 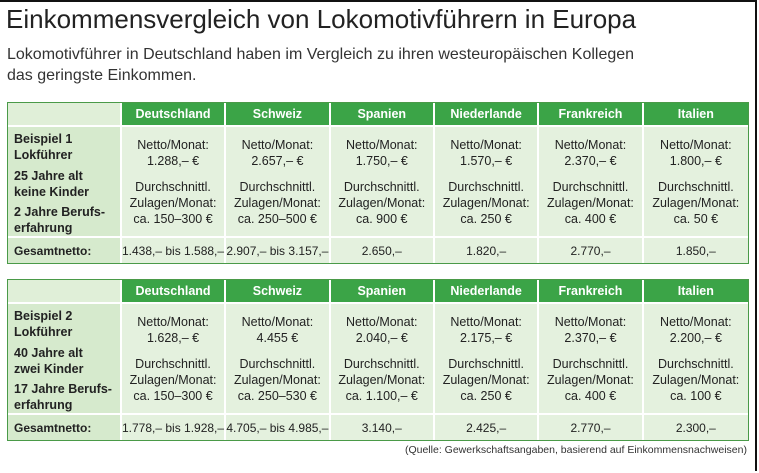 I want to click on zulagen-line: ca. 100 €, so click(x=696, y=395).